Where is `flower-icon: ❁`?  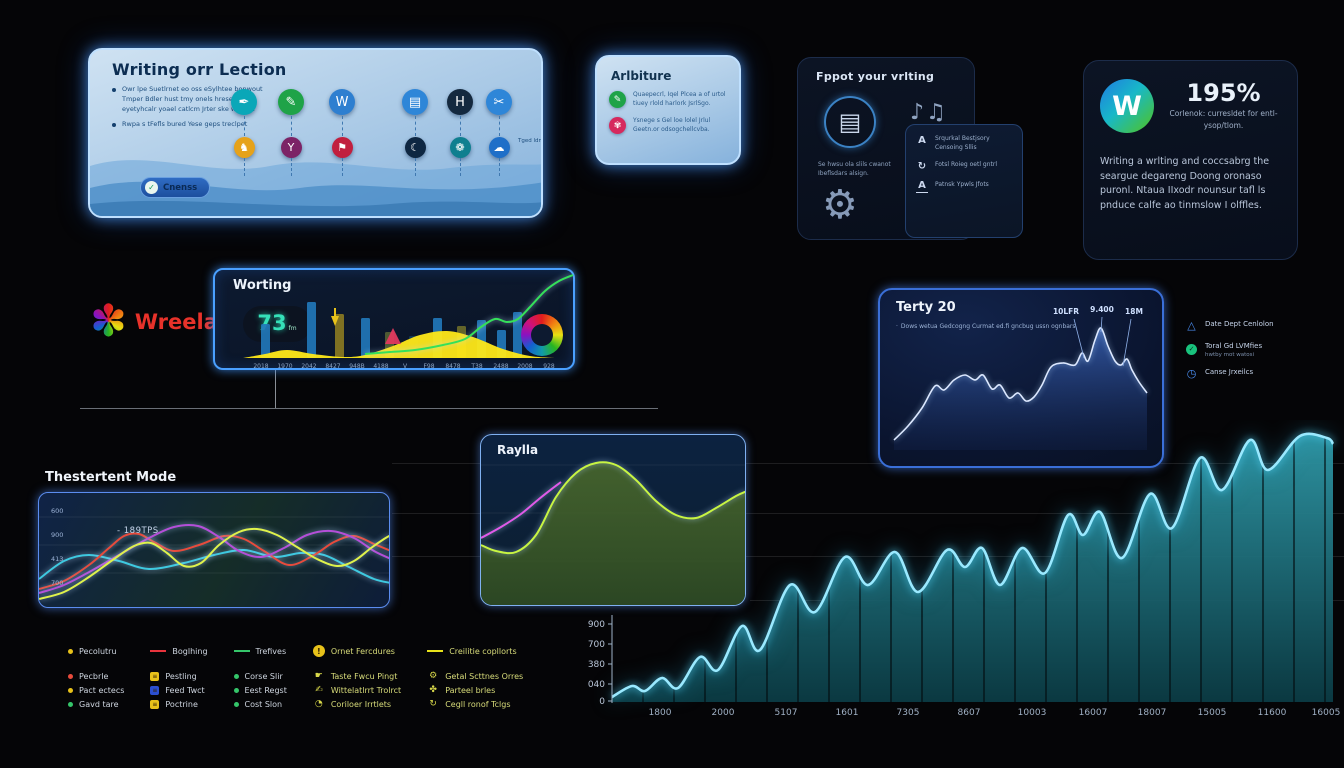 flower-icon: ❁ is located at coordinates (460, 147).